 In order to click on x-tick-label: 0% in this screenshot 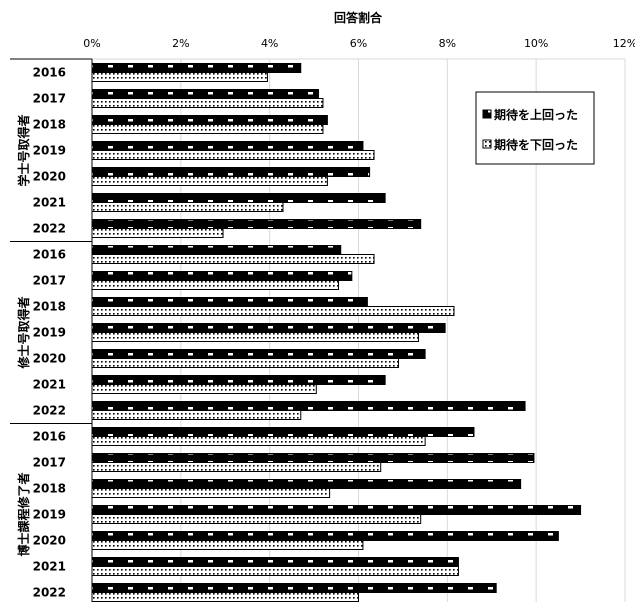, I will do `click(91, 43)`.